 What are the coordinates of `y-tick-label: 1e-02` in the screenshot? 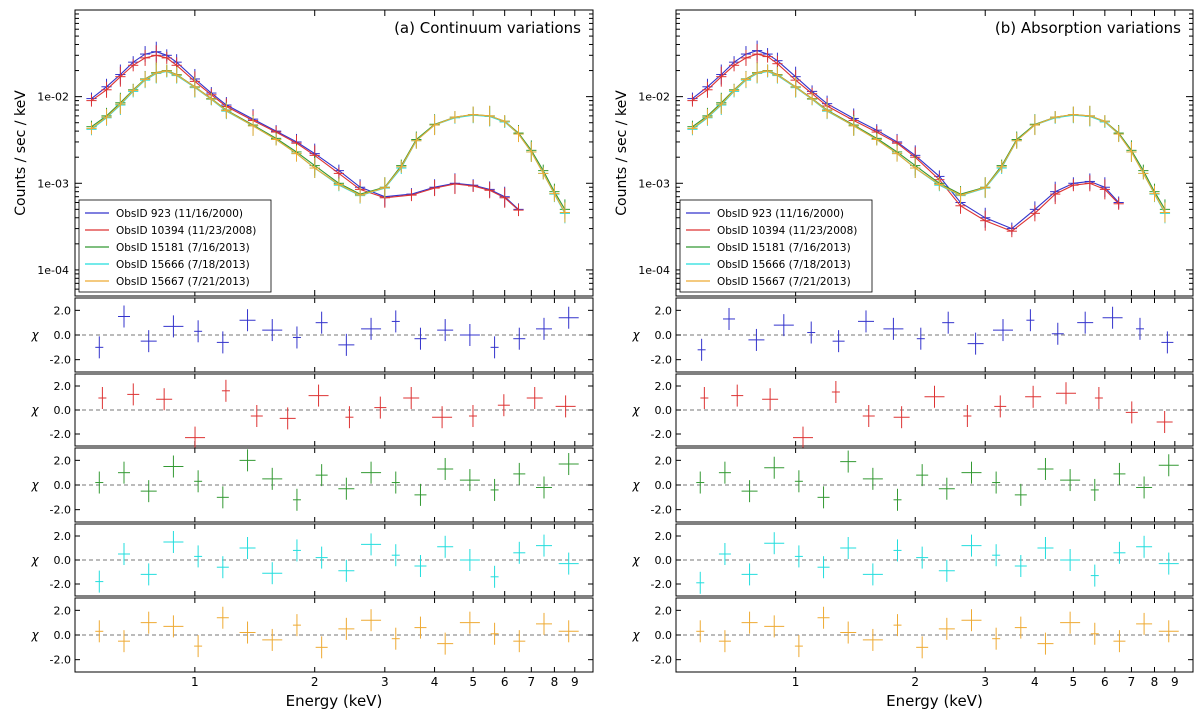 It's located at (654, 97).